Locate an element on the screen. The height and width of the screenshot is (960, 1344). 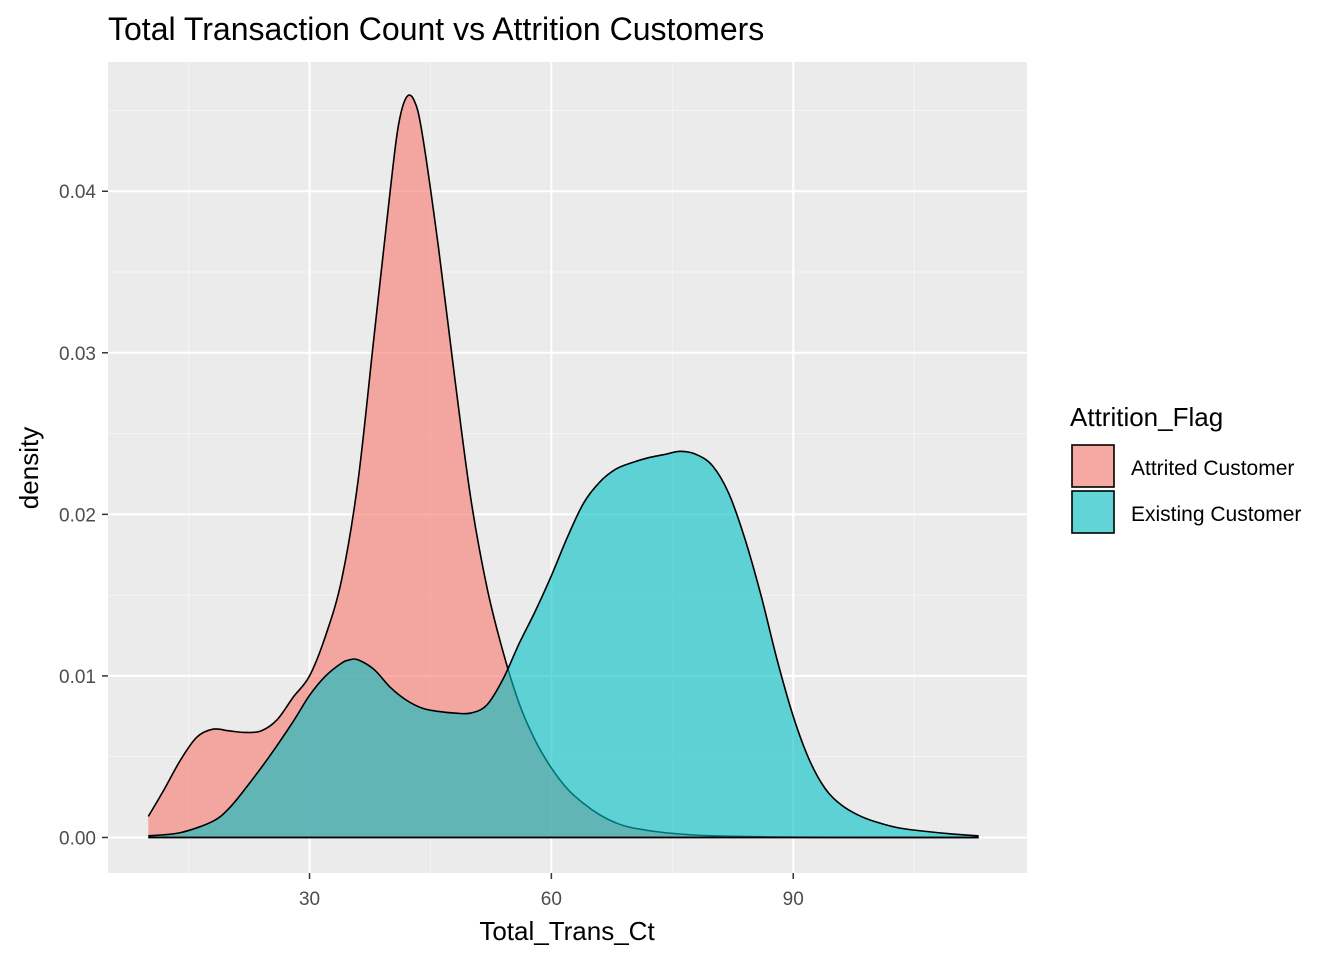
x-tick-label: 90 is located at coordinates (793, 899).